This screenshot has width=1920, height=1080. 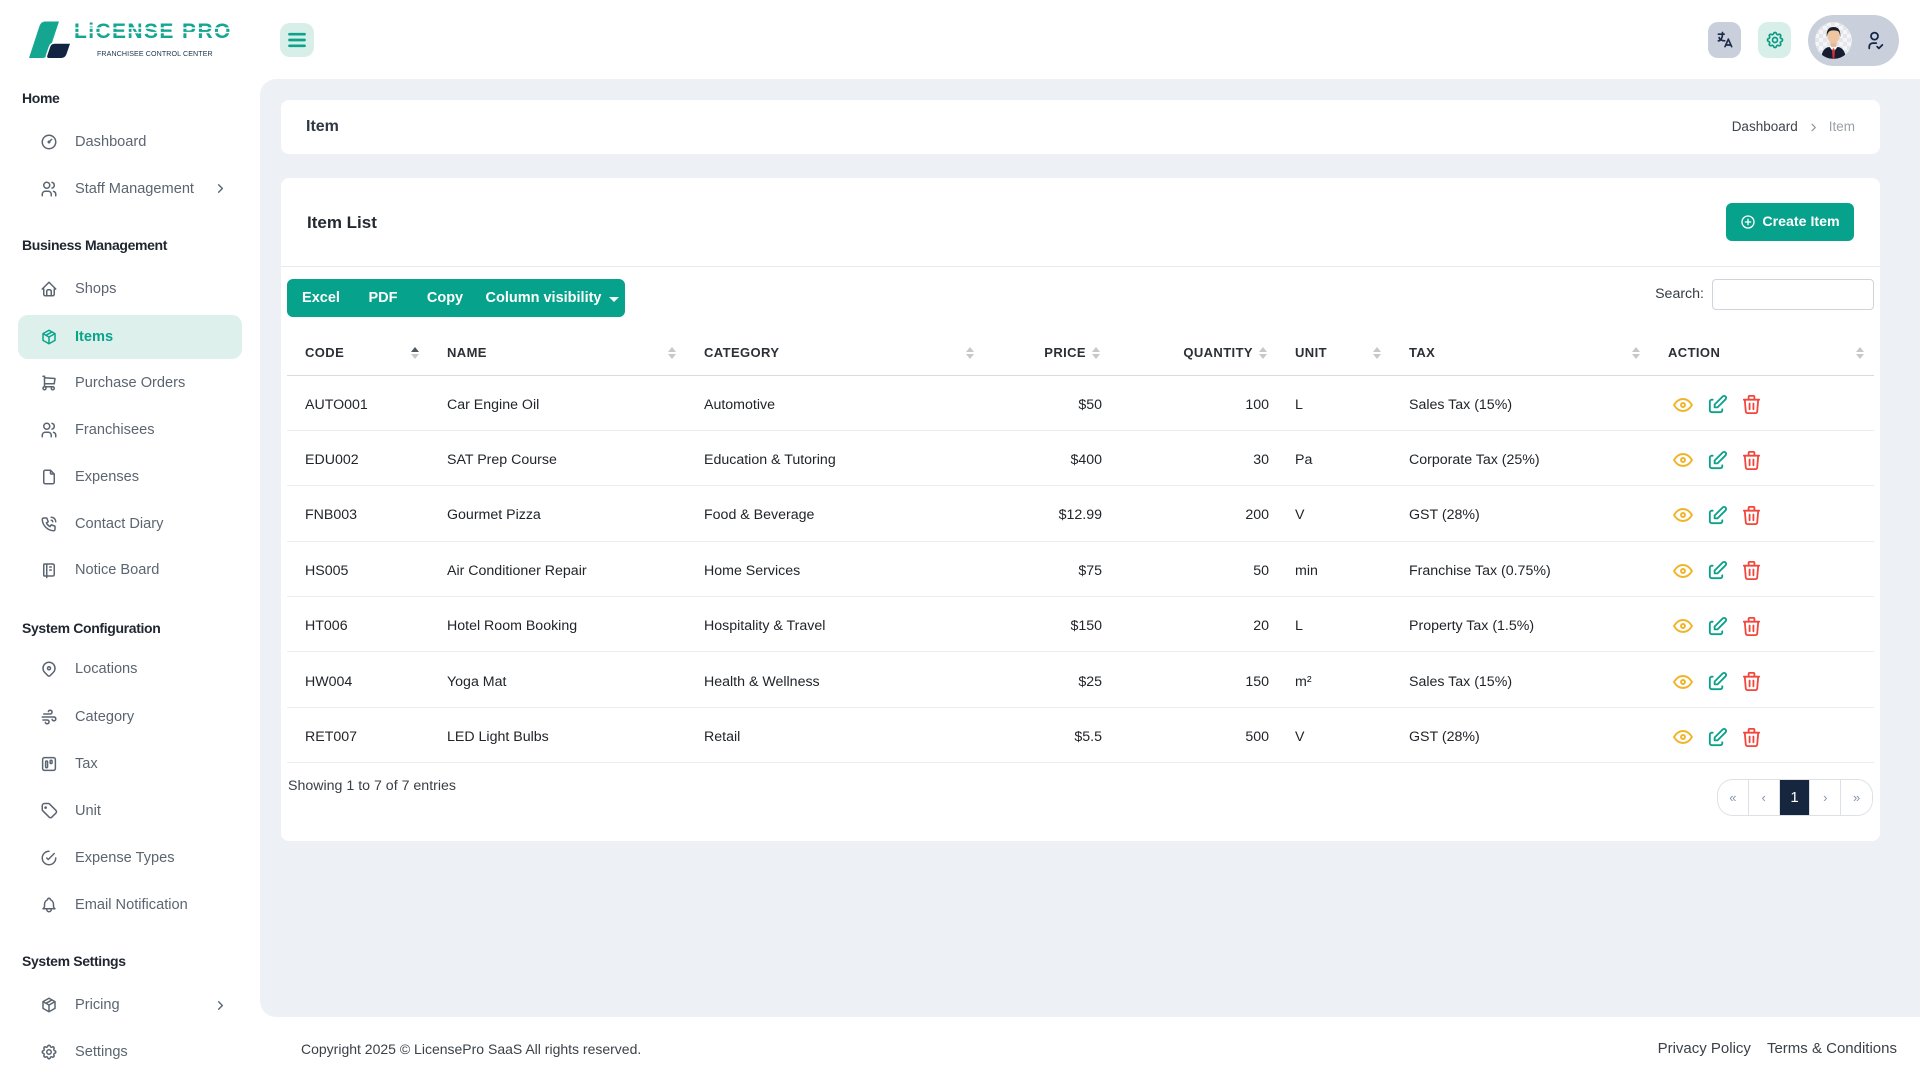 I want to click on svg-text: FRANCHISEE CONTROL CENTER, so click(x=155, y=54).